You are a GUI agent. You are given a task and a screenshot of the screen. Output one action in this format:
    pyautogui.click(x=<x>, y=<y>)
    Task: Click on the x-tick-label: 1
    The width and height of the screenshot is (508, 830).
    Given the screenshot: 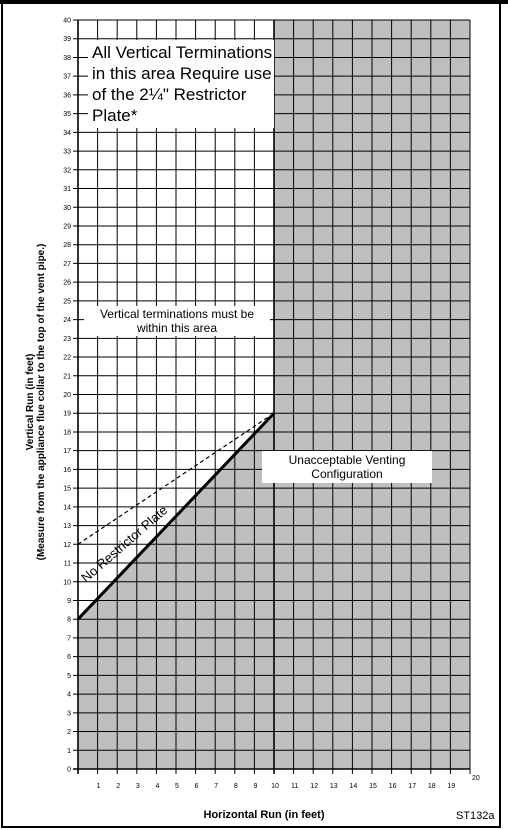 What is the action you would take?
    pyautogui.click(x=99, y=786)
    